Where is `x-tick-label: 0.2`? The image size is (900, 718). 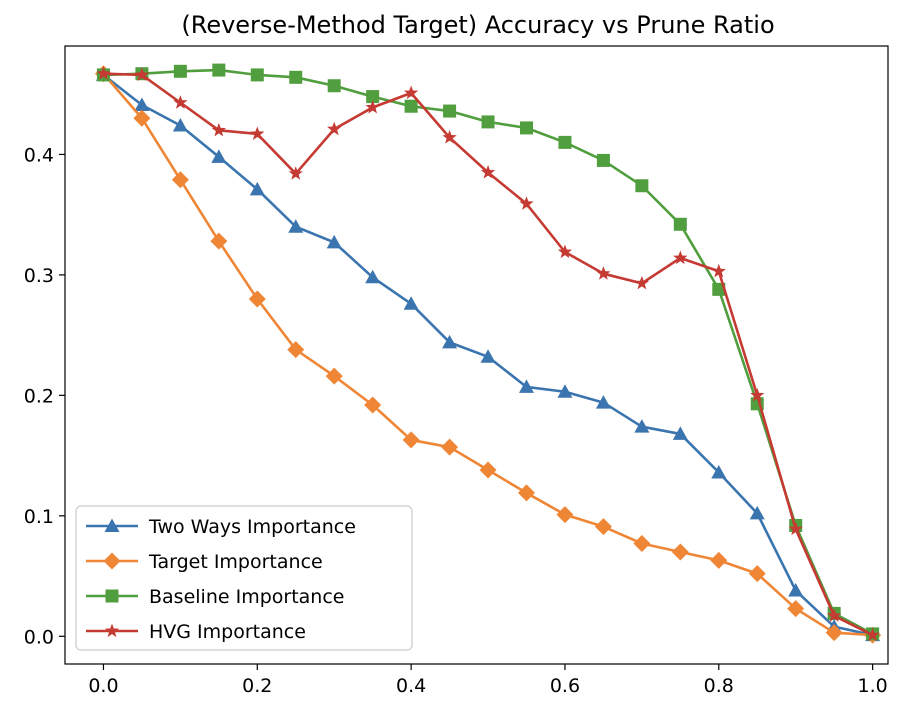
x-tick-label: 0.2 is located at coordinates (257, 686).